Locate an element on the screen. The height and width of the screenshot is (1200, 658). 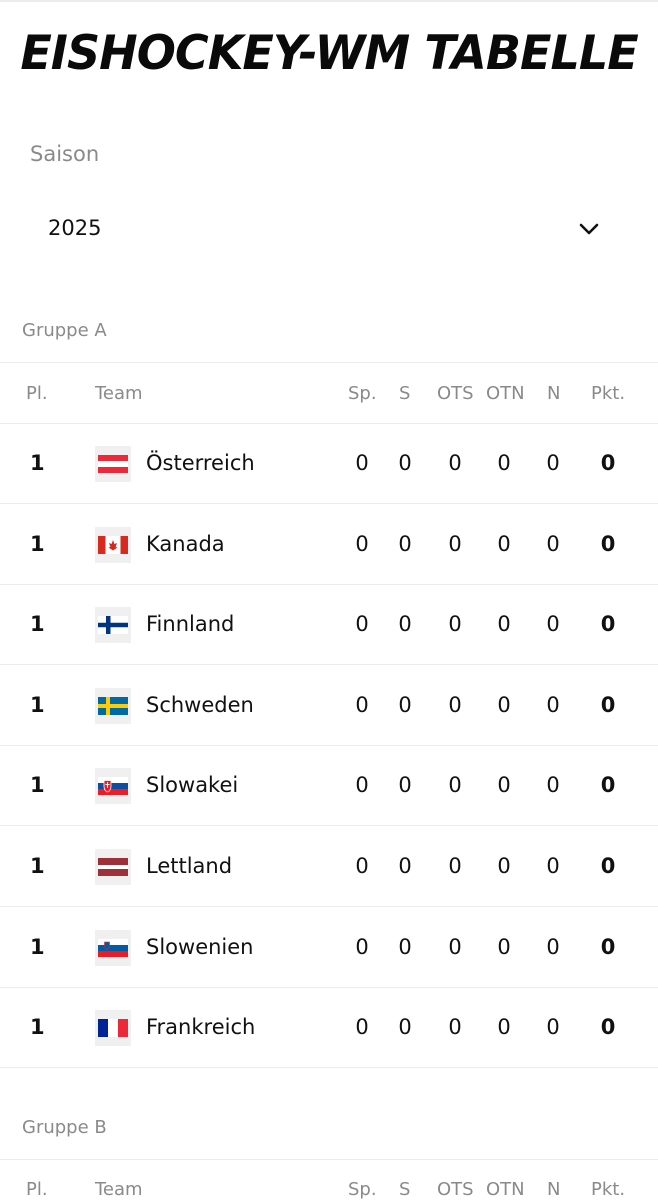
table-row: 1 Lettland 0 0 0 0 0 0 is located at coordinates (329, 867).